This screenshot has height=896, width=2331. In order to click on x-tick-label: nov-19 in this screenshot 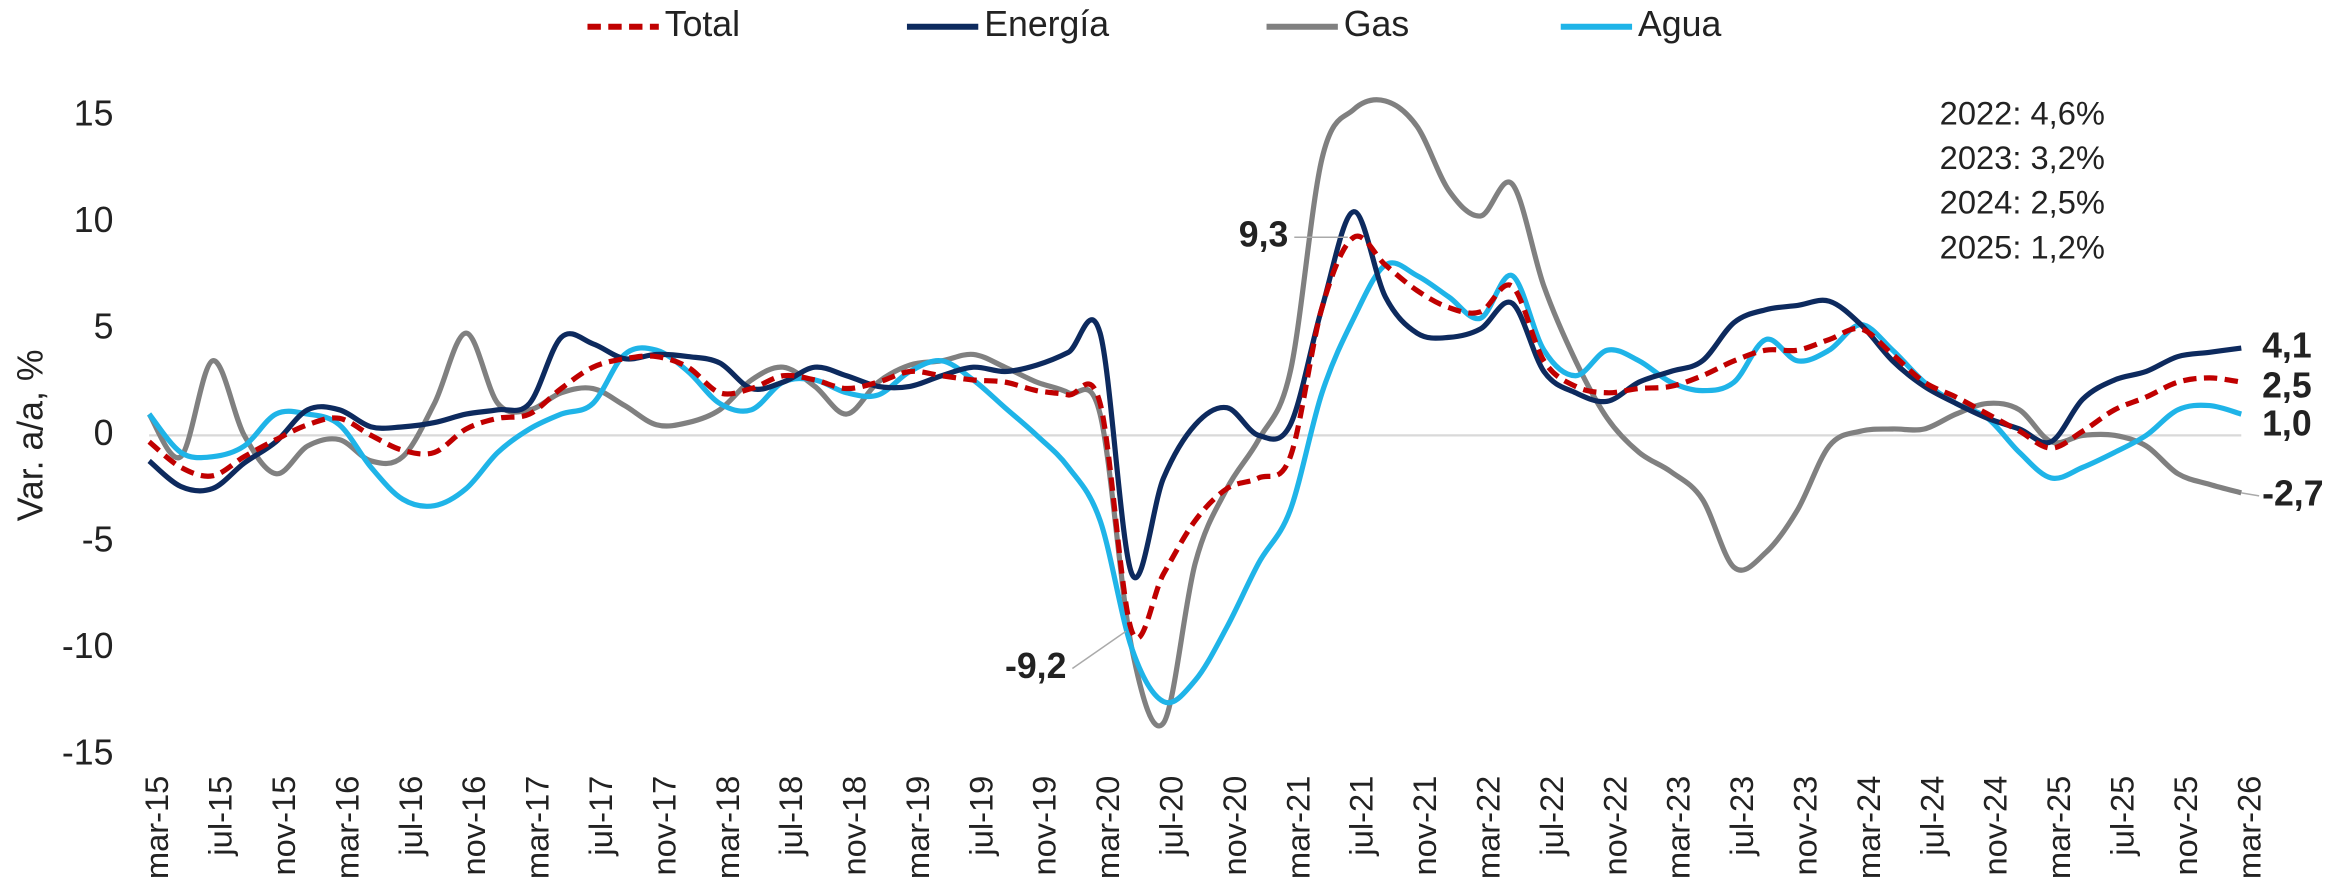, I will do `click(1044, 826)`.